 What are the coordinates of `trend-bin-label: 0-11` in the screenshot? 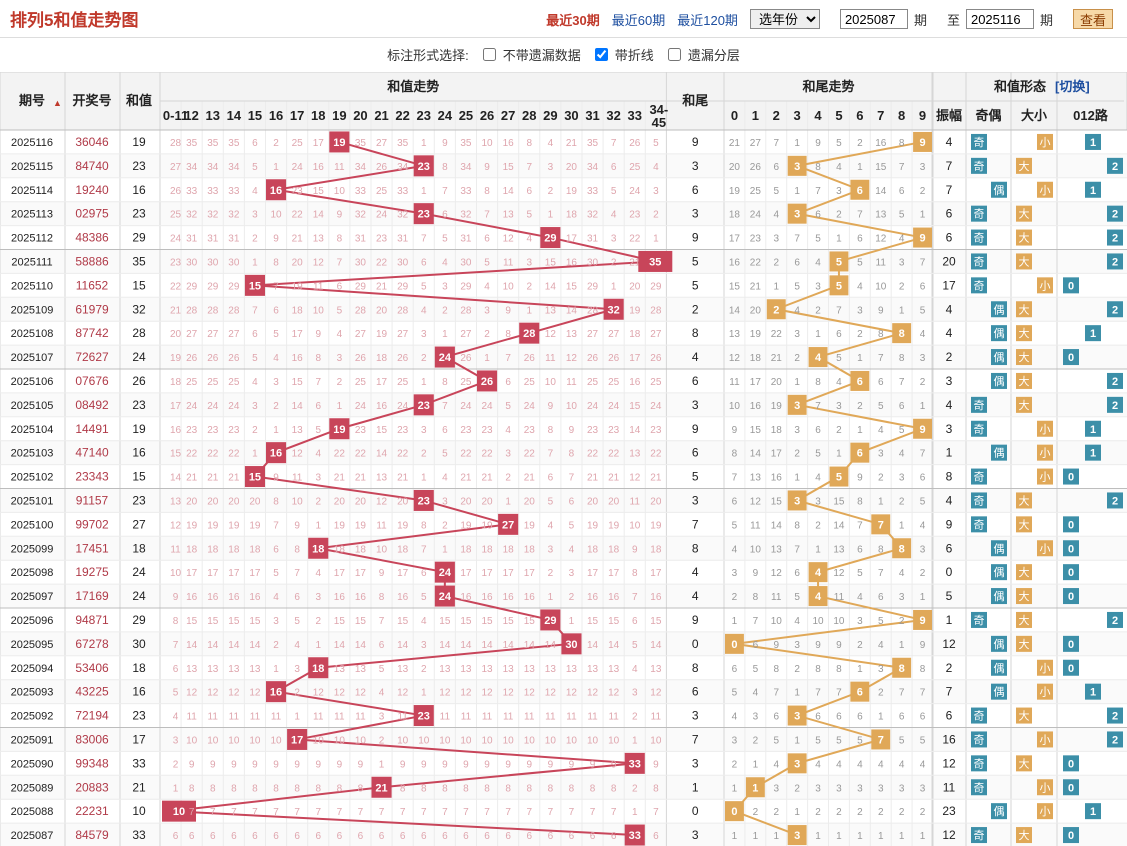 It's located at (175, 115).